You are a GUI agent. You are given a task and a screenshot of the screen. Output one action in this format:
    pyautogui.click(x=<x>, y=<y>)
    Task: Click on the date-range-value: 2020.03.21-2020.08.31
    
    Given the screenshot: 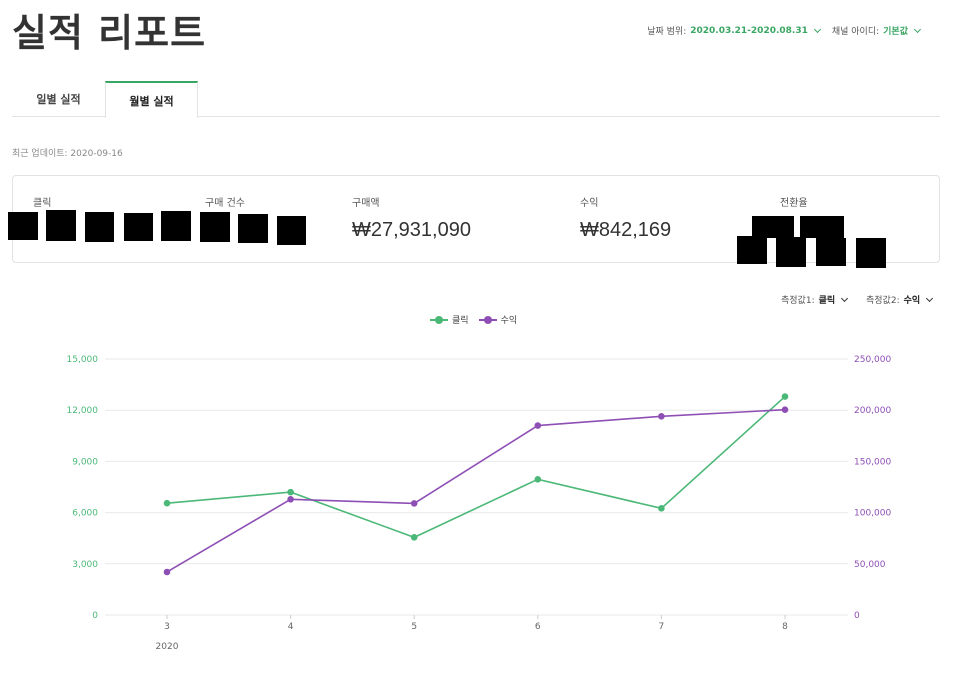 What is the action you would take?
    pyautogui.click(x=749, y=30)
    